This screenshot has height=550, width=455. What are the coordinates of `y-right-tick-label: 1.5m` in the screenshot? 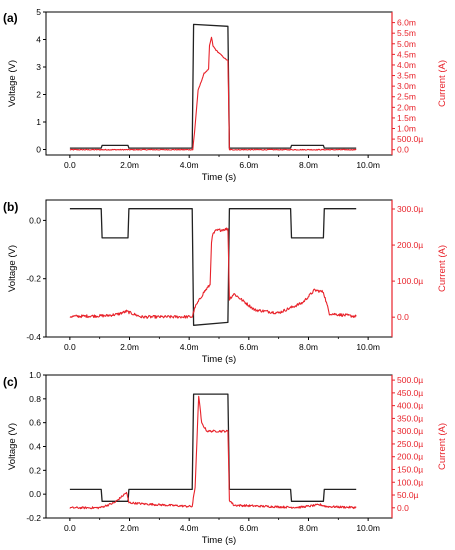 It's located at (406, 118).